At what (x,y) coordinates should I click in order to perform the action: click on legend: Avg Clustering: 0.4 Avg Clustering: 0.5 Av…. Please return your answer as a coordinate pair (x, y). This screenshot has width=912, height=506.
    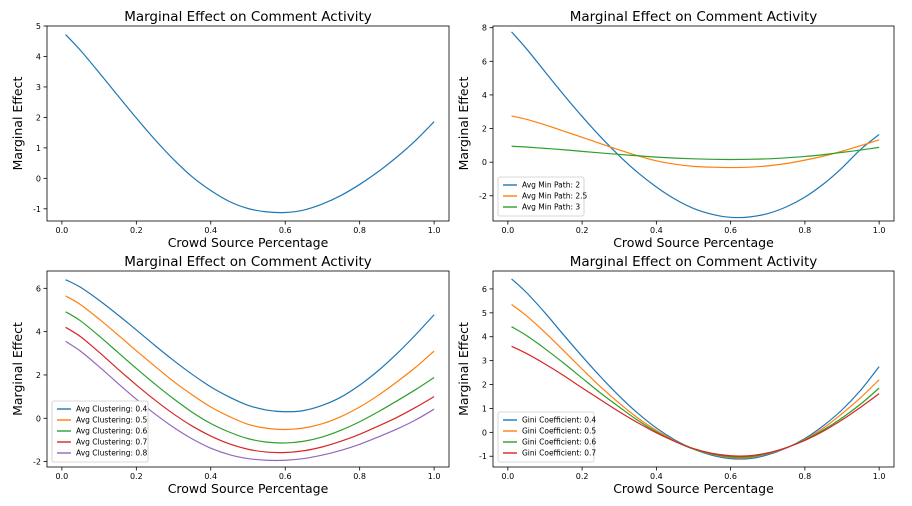
    Looking at the image, I should click on (100, 431).